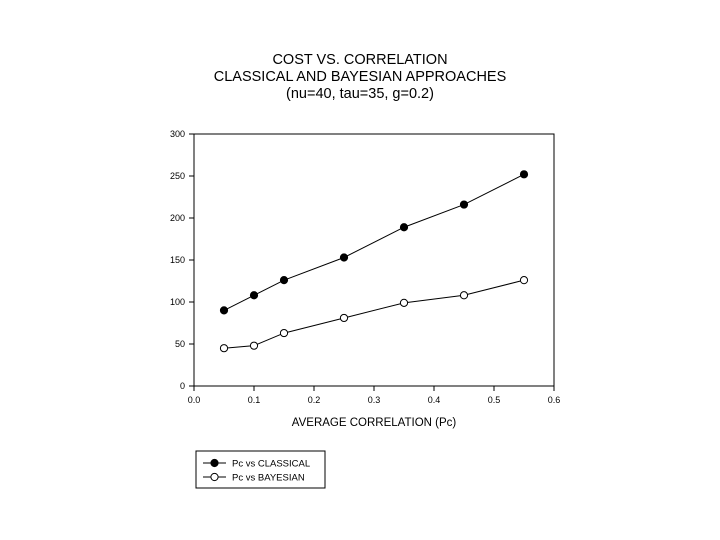 Image resolution: width=720 pixels, height=540 pixels. I want to click on y-axis-ticks: 0 50 100 150 200 250 300, so click(182, 260).